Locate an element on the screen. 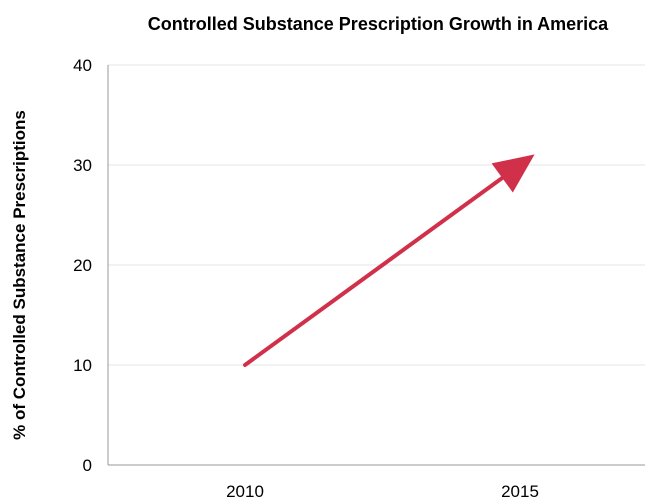 This screenshot has height=500, width=645. y-tick-label: 10 is located at coordinates (82, 365).